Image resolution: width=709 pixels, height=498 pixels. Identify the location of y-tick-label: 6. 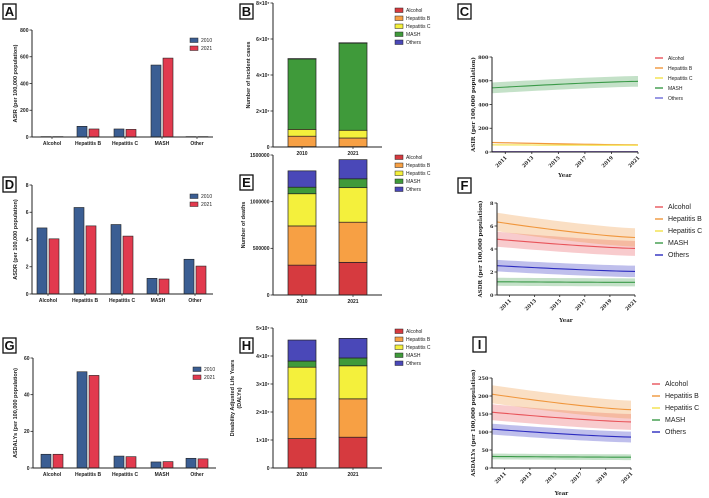
(27, 213).